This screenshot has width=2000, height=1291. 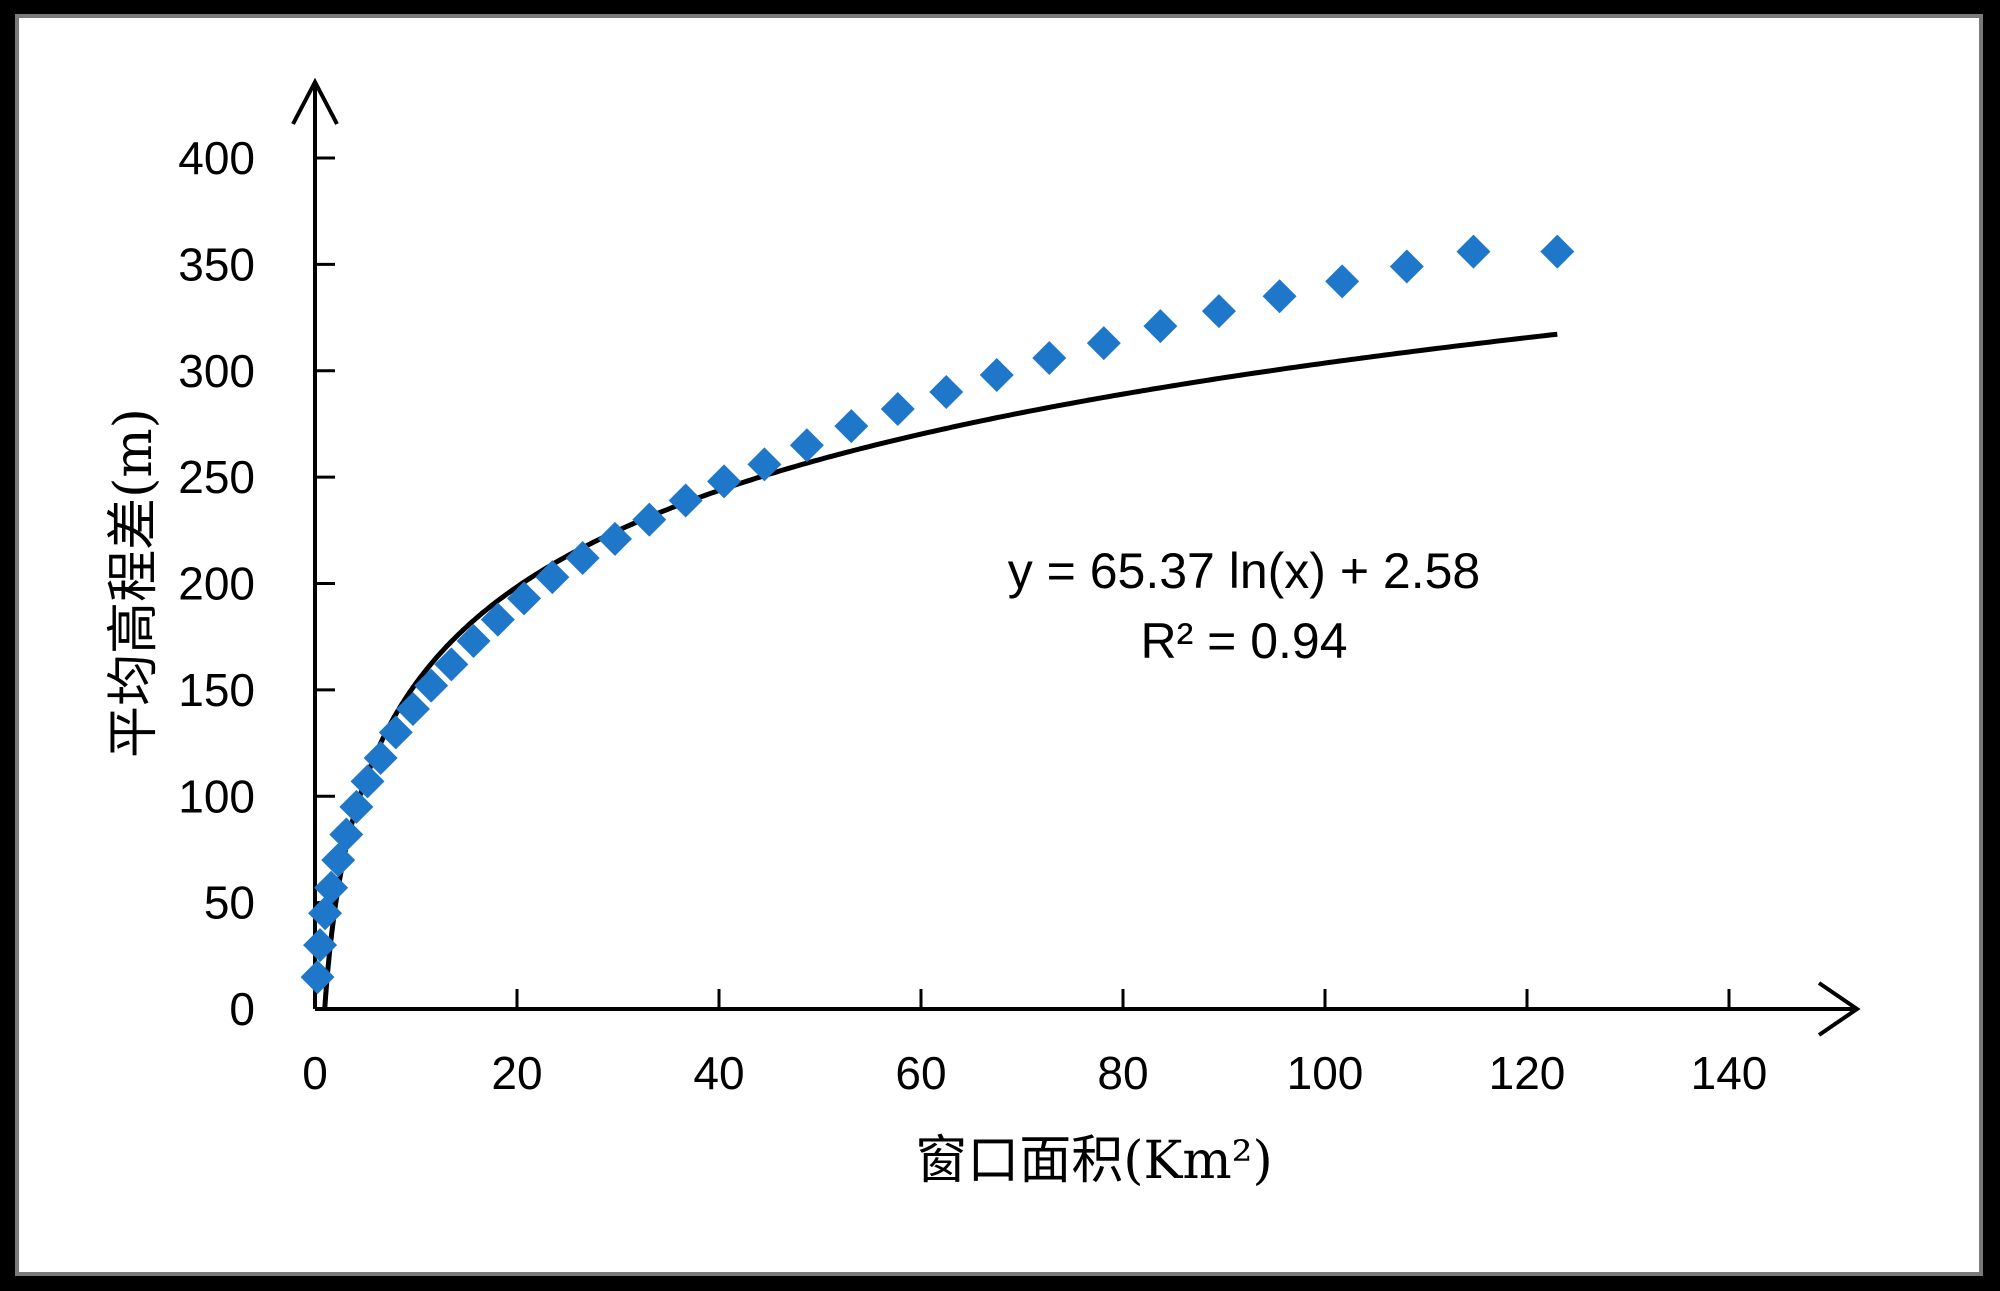 What do you see at coordinates (216, 477) in the screenshot?
I see `y-tick-label: 250` at bounding box center [216, 477].